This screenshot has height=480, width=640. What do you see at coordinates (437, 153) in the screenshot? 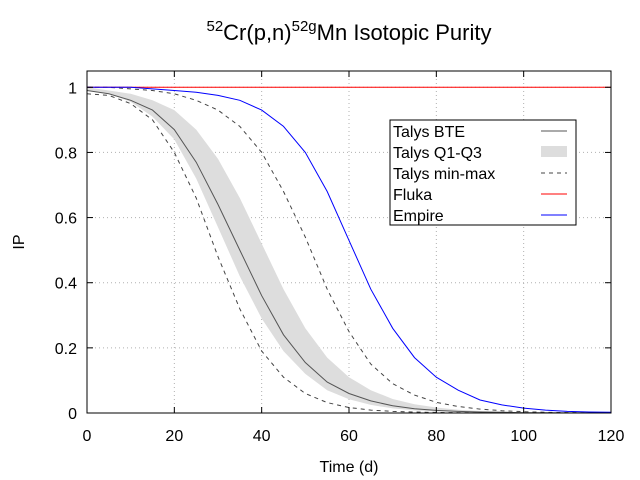
I see `legend-label-talys-q1-q3: Talys Q1-Q3` at bounding box center [437, 153].